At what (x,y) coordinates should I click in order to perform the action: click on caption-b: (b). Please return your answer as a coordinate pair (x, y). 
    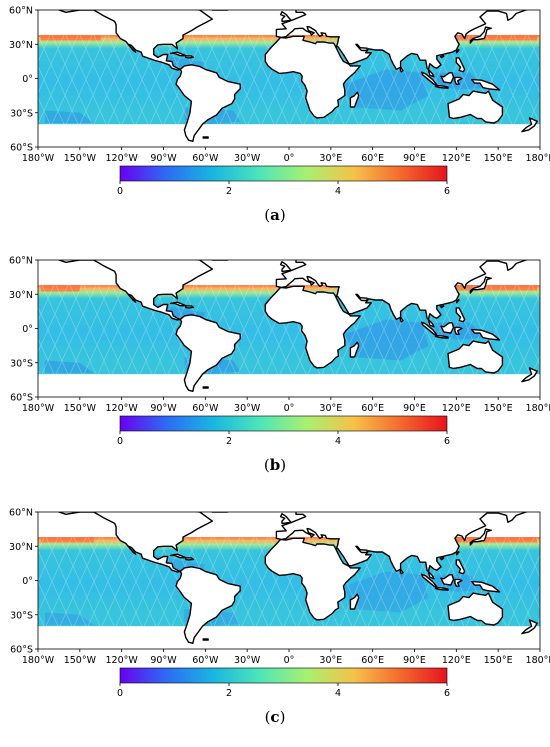
    Looking at the image, I should click on (275, 465).